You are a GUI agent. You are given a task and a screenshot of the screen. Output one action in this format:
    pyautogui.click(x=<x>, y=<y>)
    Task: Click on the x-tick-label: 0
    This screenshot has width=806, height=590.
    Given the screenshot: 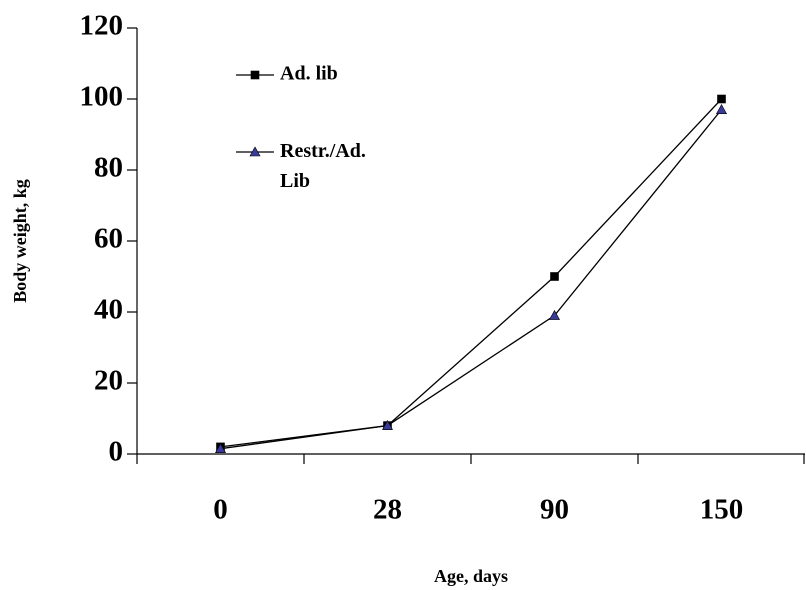 What is the action you would take?
    pyautogui.click(x=220, y=510)
    